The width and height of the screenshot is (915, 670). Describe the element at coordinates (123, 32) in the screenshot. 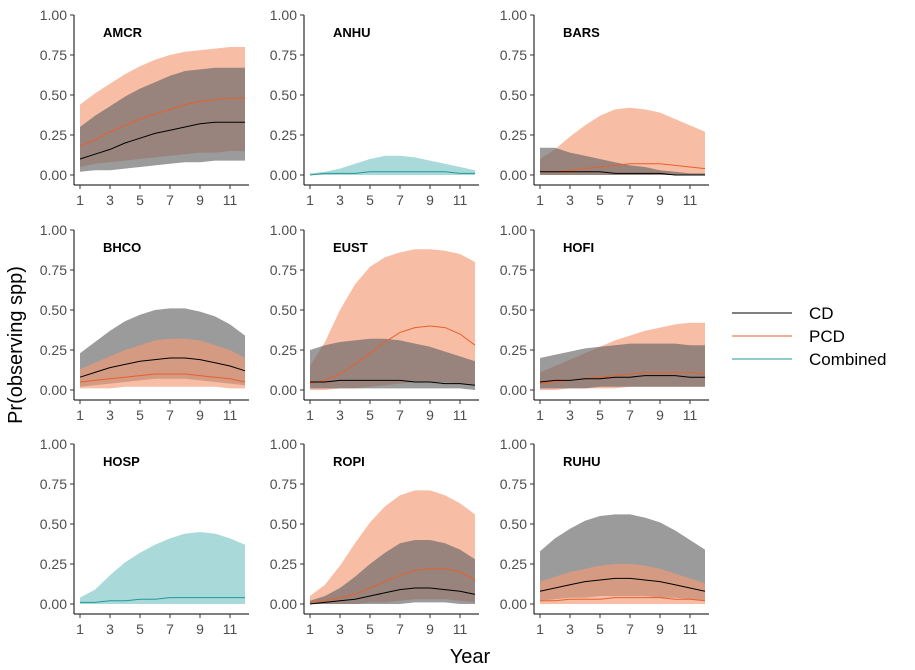

I see `panel-title: AMCR` at that location.